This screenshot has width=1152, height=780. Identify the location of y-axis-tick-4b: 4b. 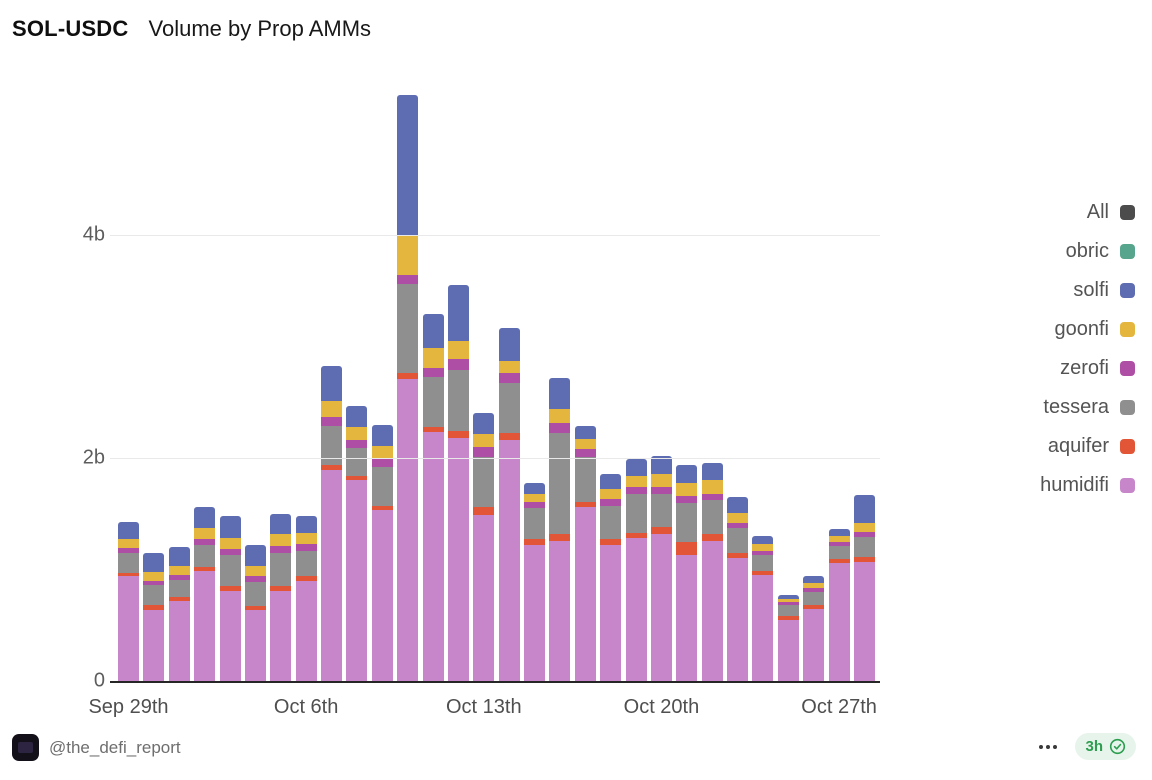
(93, 234).